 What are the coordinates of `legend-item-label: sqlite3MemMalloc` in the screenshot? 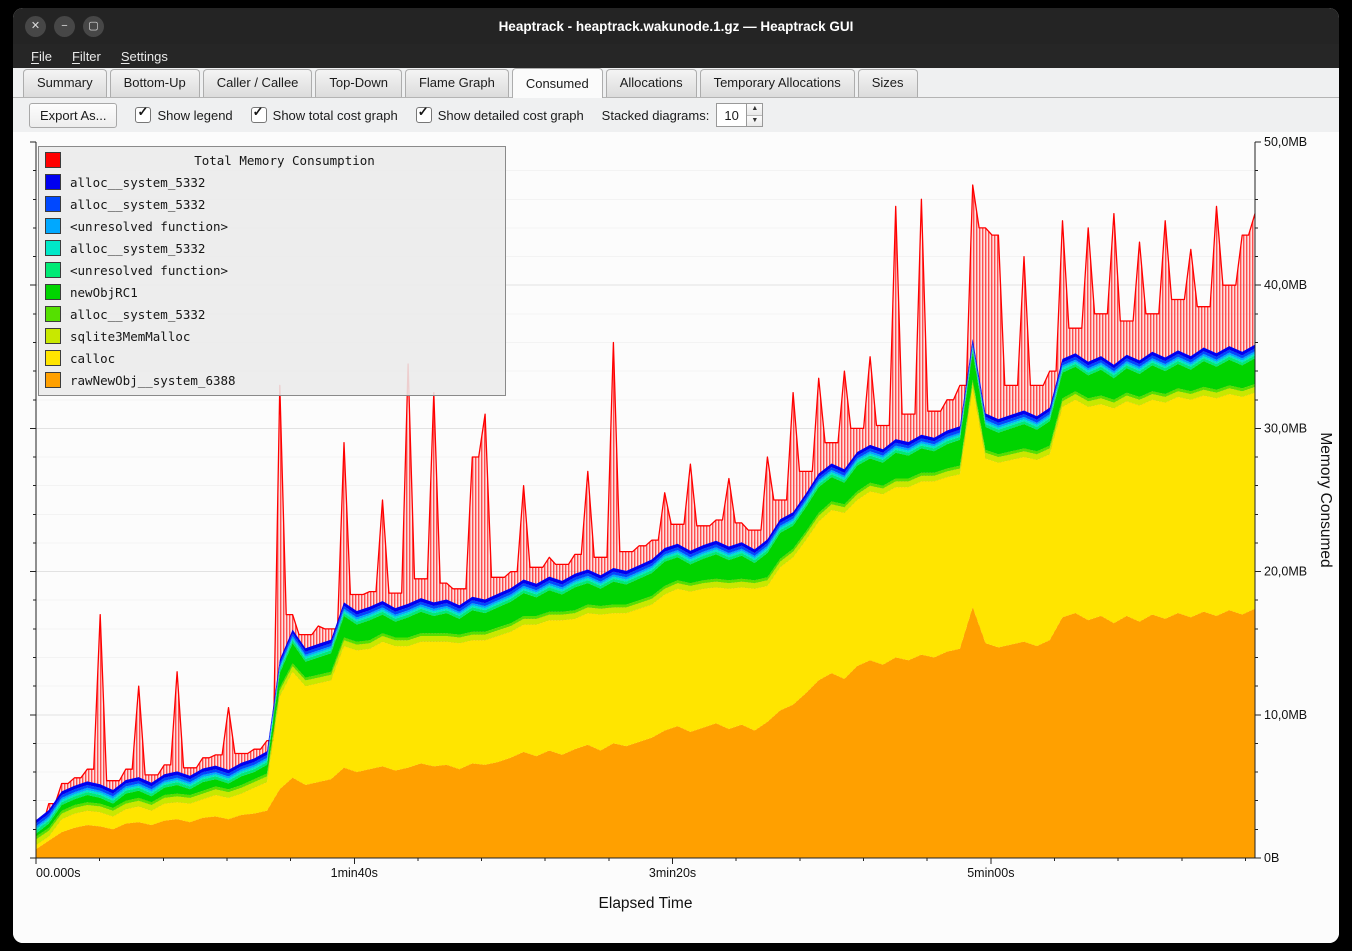 It's located at (130, 336).